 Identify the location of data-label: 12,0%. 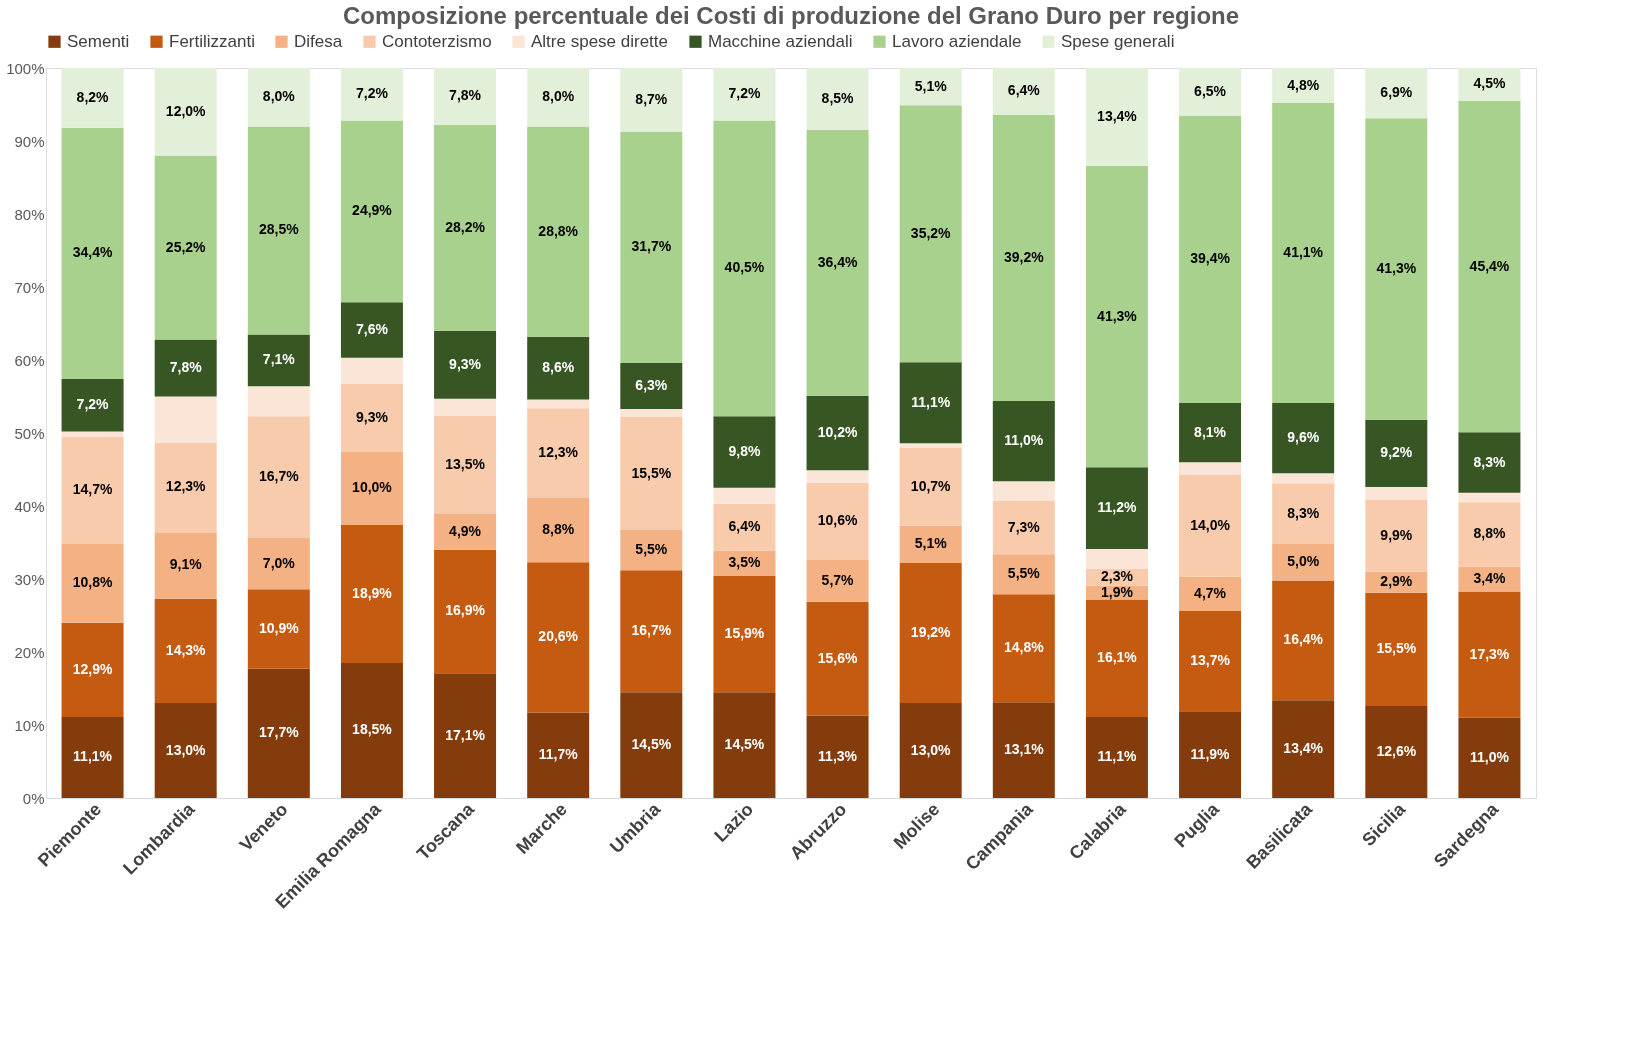
(186, 110).